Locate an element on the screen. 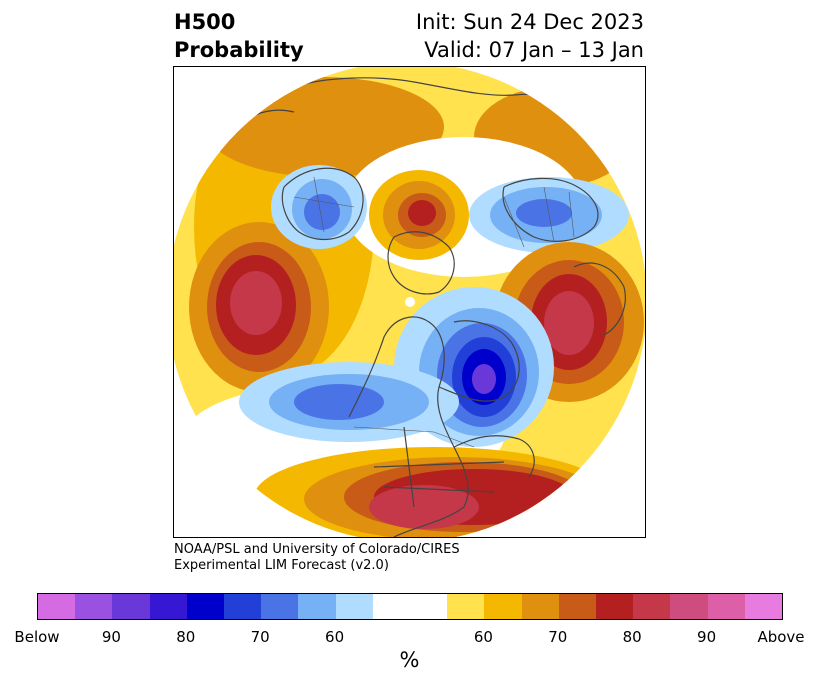 Image resolution: width=819 pixels, height=686 pixels. colorbar-tick-label: Above is located at coordinates (781, 637).